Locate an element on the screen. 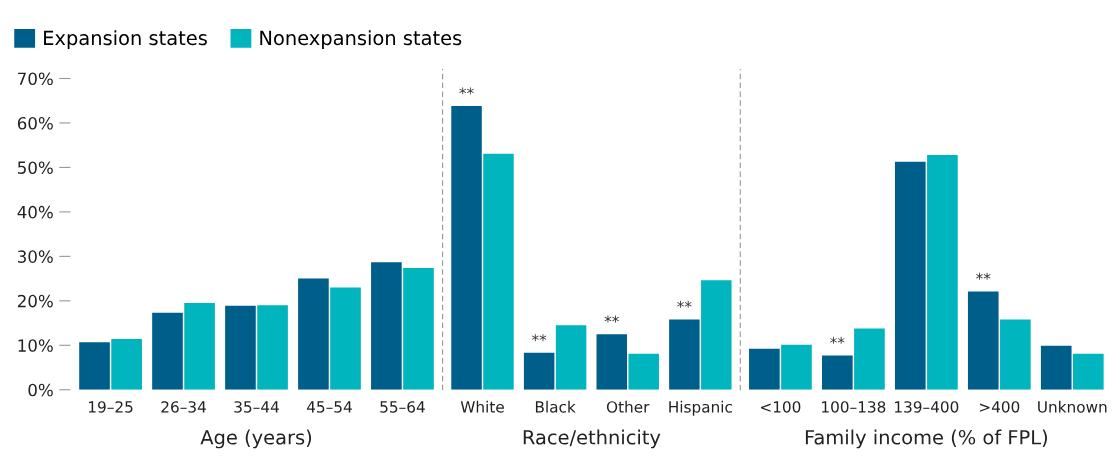  y-tick-label: 30% is located at coordinates (35, 256).